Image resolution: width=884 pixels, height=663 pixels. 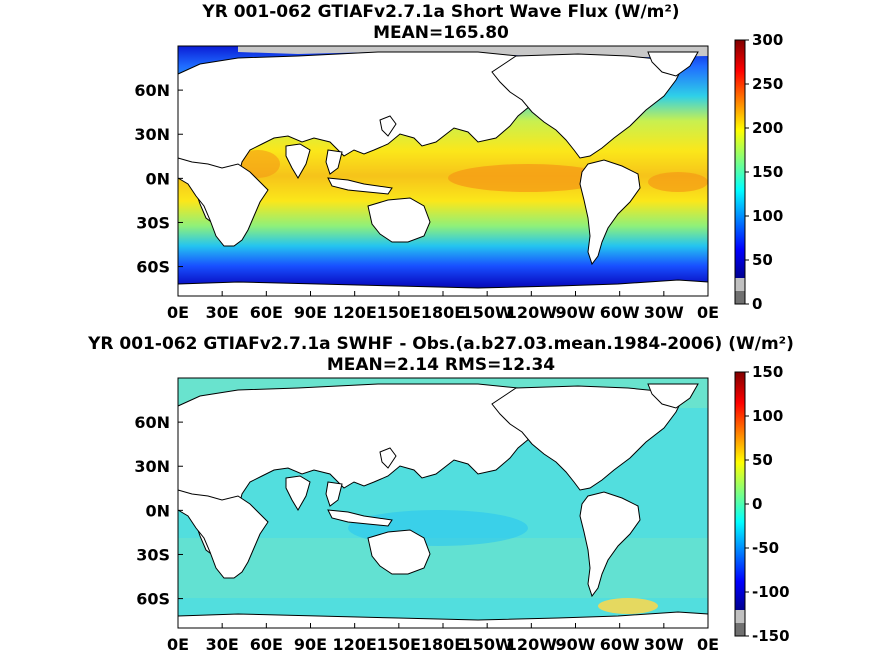 What do you see at coordinates (767, 128) in the screenshot?
I see `top-colorbar-tick-label: 200` at bounding box center [767, 128].